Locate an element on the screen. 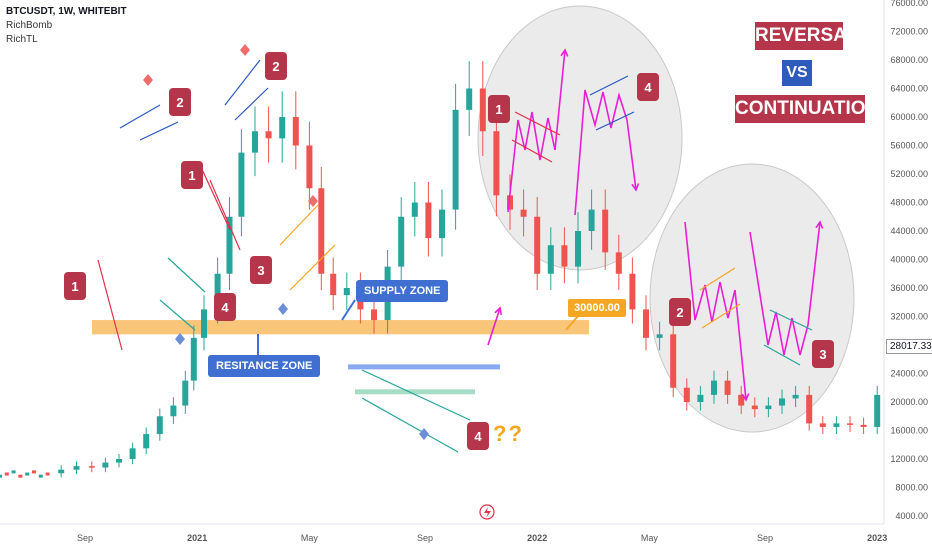  y-tick-label: 16000.00 is located at coordinates (909, 431).